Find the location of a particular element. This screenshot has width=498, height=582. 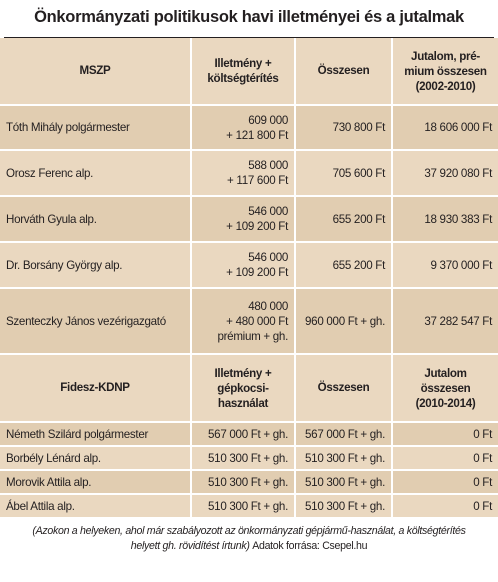

total-value: 730 800 Ft is located at coordinates (344, 128).